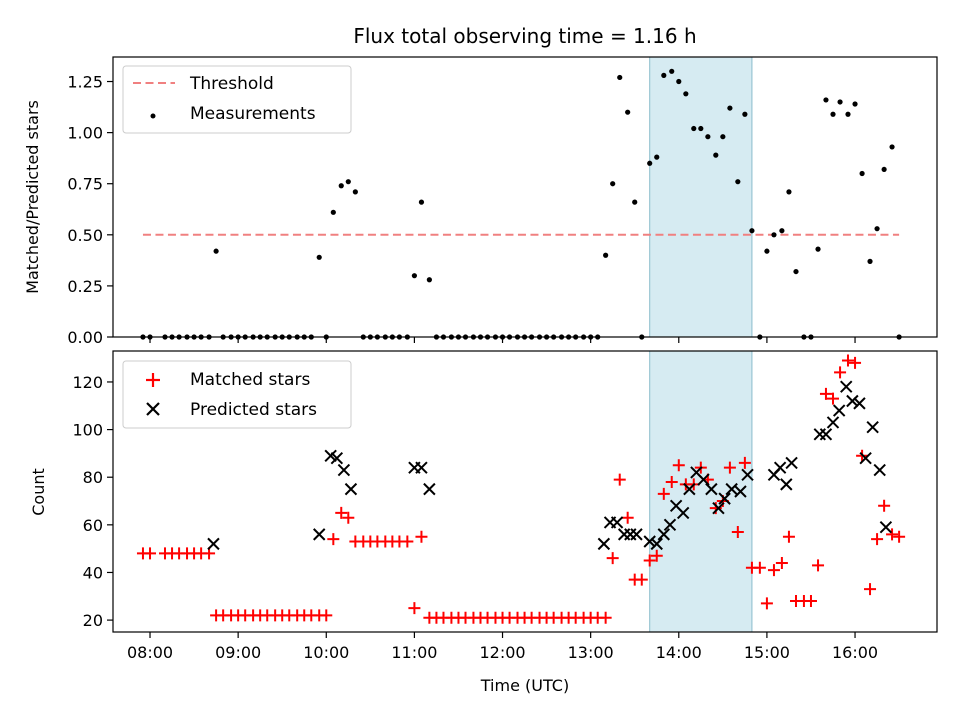 This screenshot has width=960, height=720. I want to click on count-x-axis-label: Time (UTC), so click(524, 685).